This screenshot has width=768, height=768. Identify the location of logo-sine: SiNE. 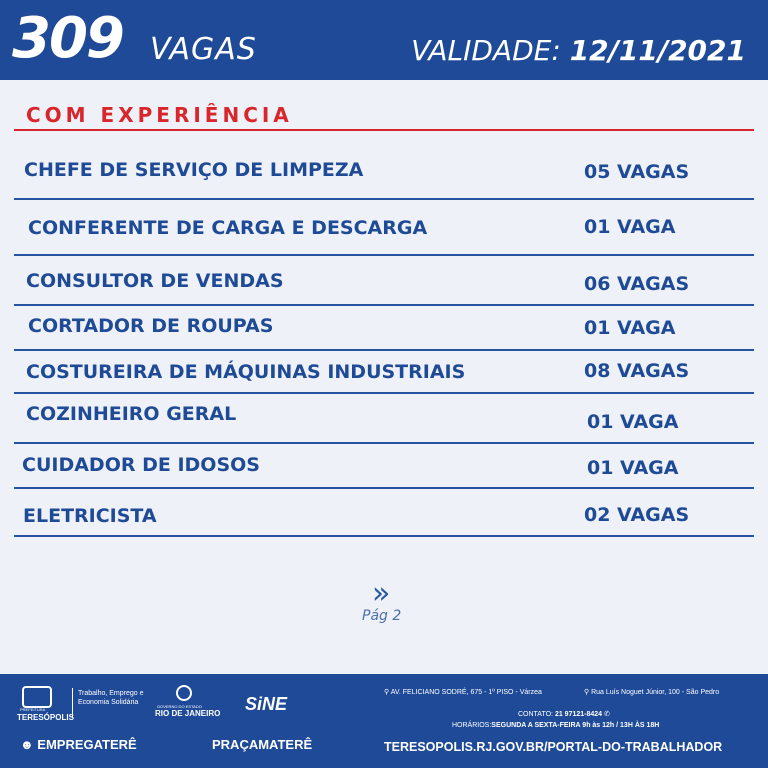
(266, 704).